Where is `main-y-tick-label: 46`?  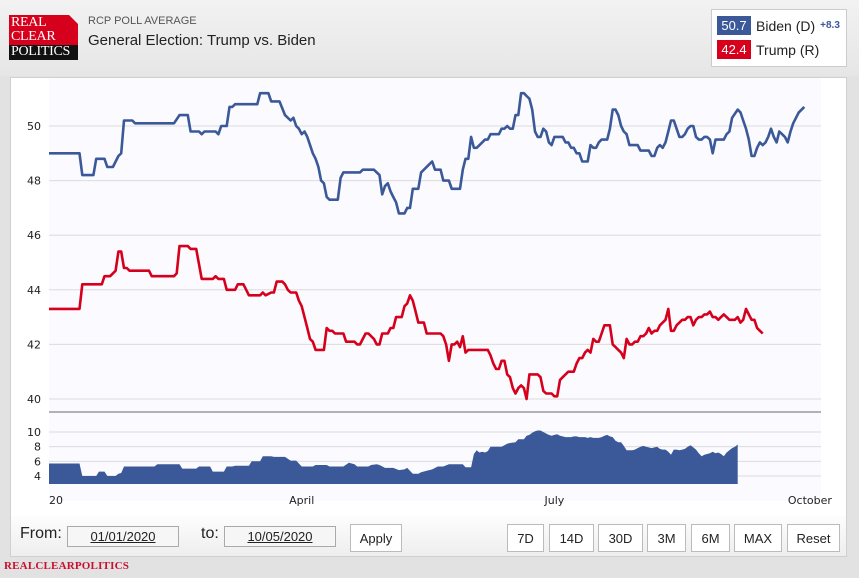
main-y-tick-label: 46 is located at coordinates (34, 235).